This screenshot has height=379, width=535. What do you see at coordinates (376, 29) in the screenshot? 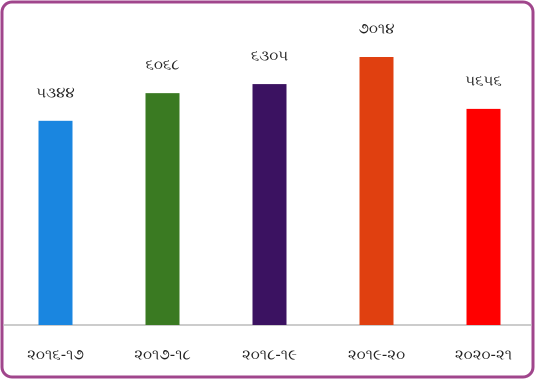
I see `data-label: ૭૦૧૪` at bounding box center [376, 29].